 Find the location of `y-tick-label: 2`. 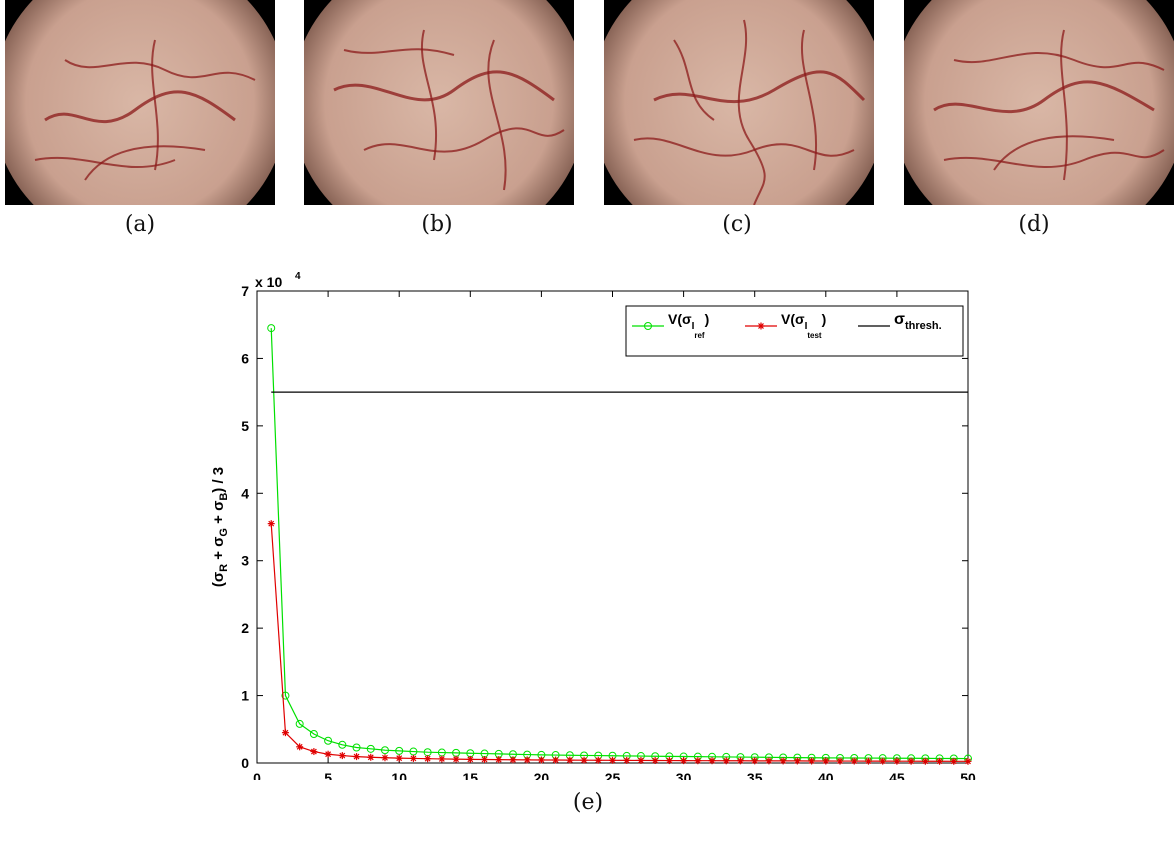

y-tick-label: 2 is located at coordinates (245, 628).